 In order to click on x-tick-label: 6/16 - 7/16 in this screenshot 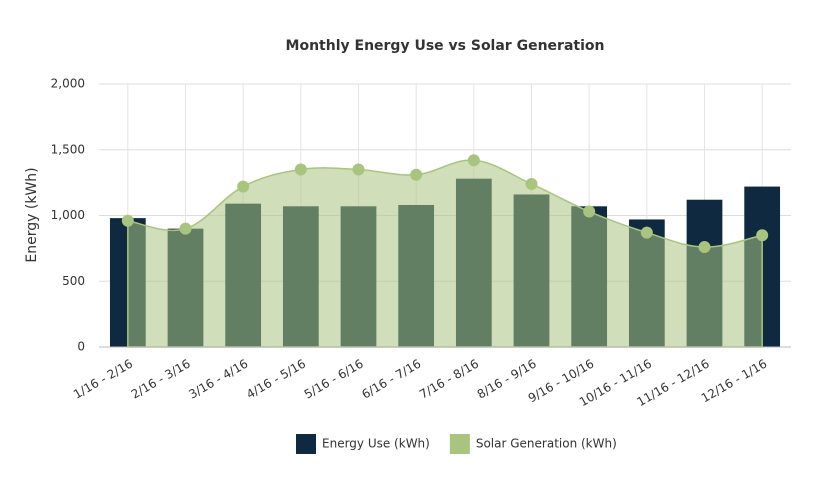, I will do `click(391, 379)`.